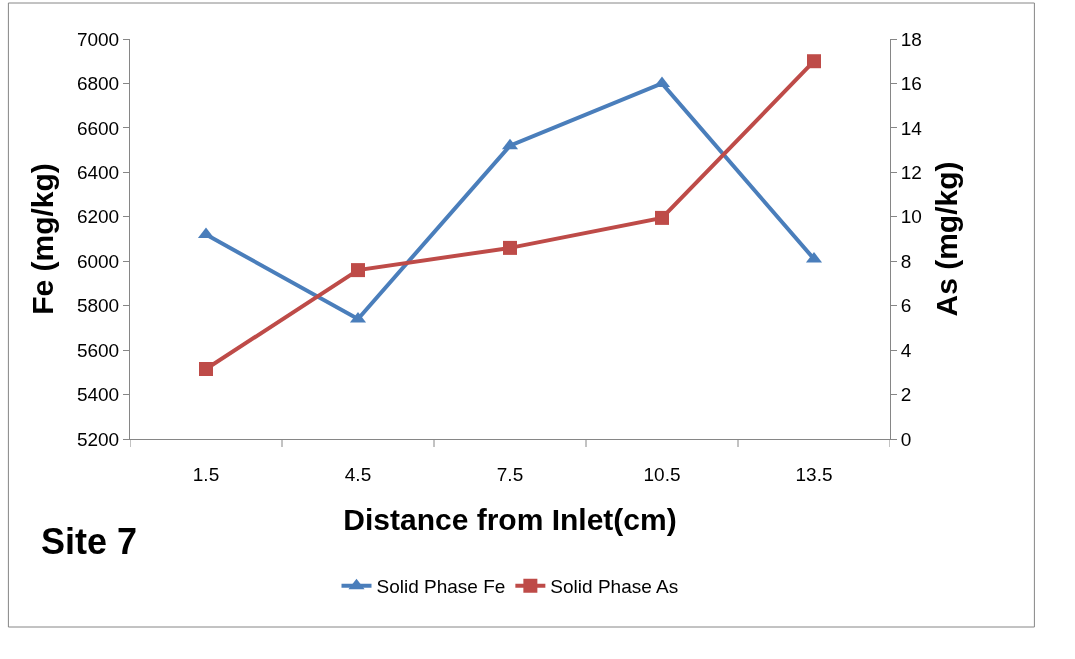 Image resolution: width=1075 pixels, height=659 pixels. Describe the element at coordinates (98, 439) in the screenshot. I see `y-tick-label: 5200` at that location.